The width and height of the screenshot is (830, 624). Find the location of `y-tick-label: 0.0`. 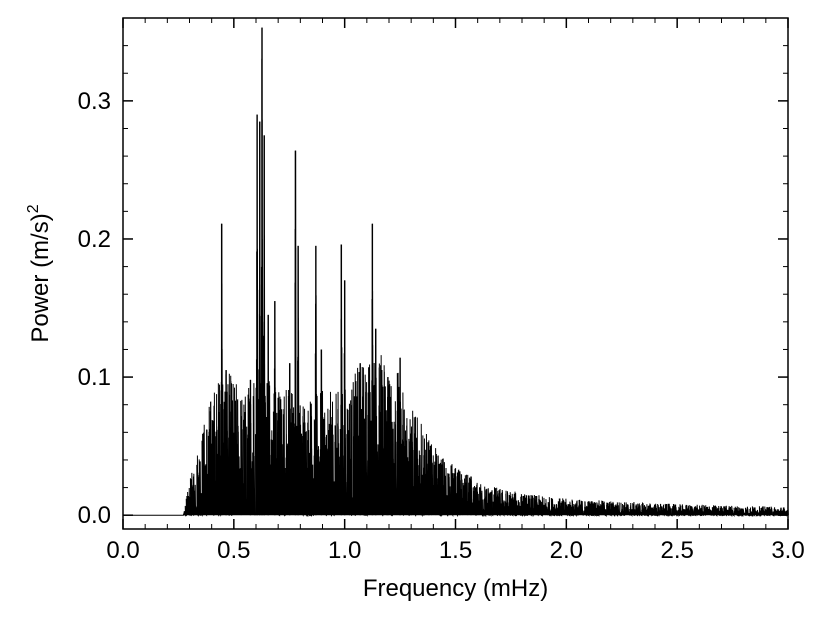

y-tick-label: 0.0 is located at coordinates (94, 515).